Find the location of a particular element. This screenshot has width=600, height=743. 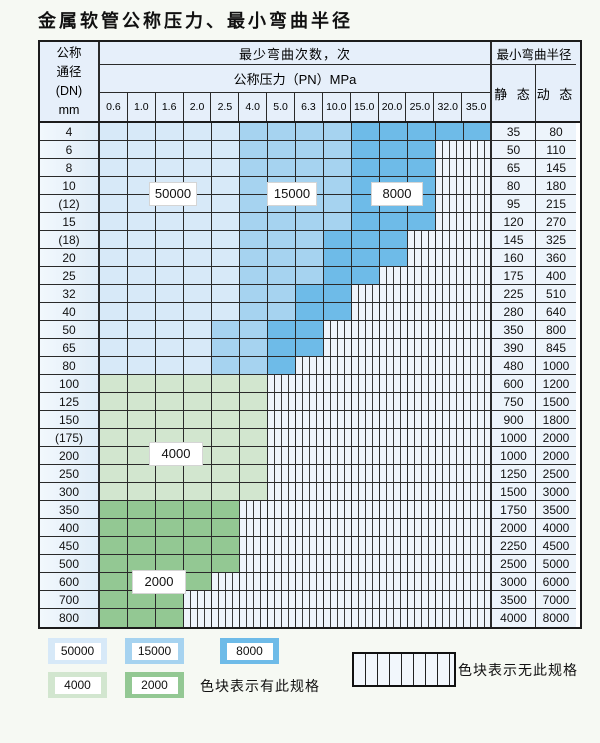

legend-swatch-label: 4000 is located at coordinates (77, 685).